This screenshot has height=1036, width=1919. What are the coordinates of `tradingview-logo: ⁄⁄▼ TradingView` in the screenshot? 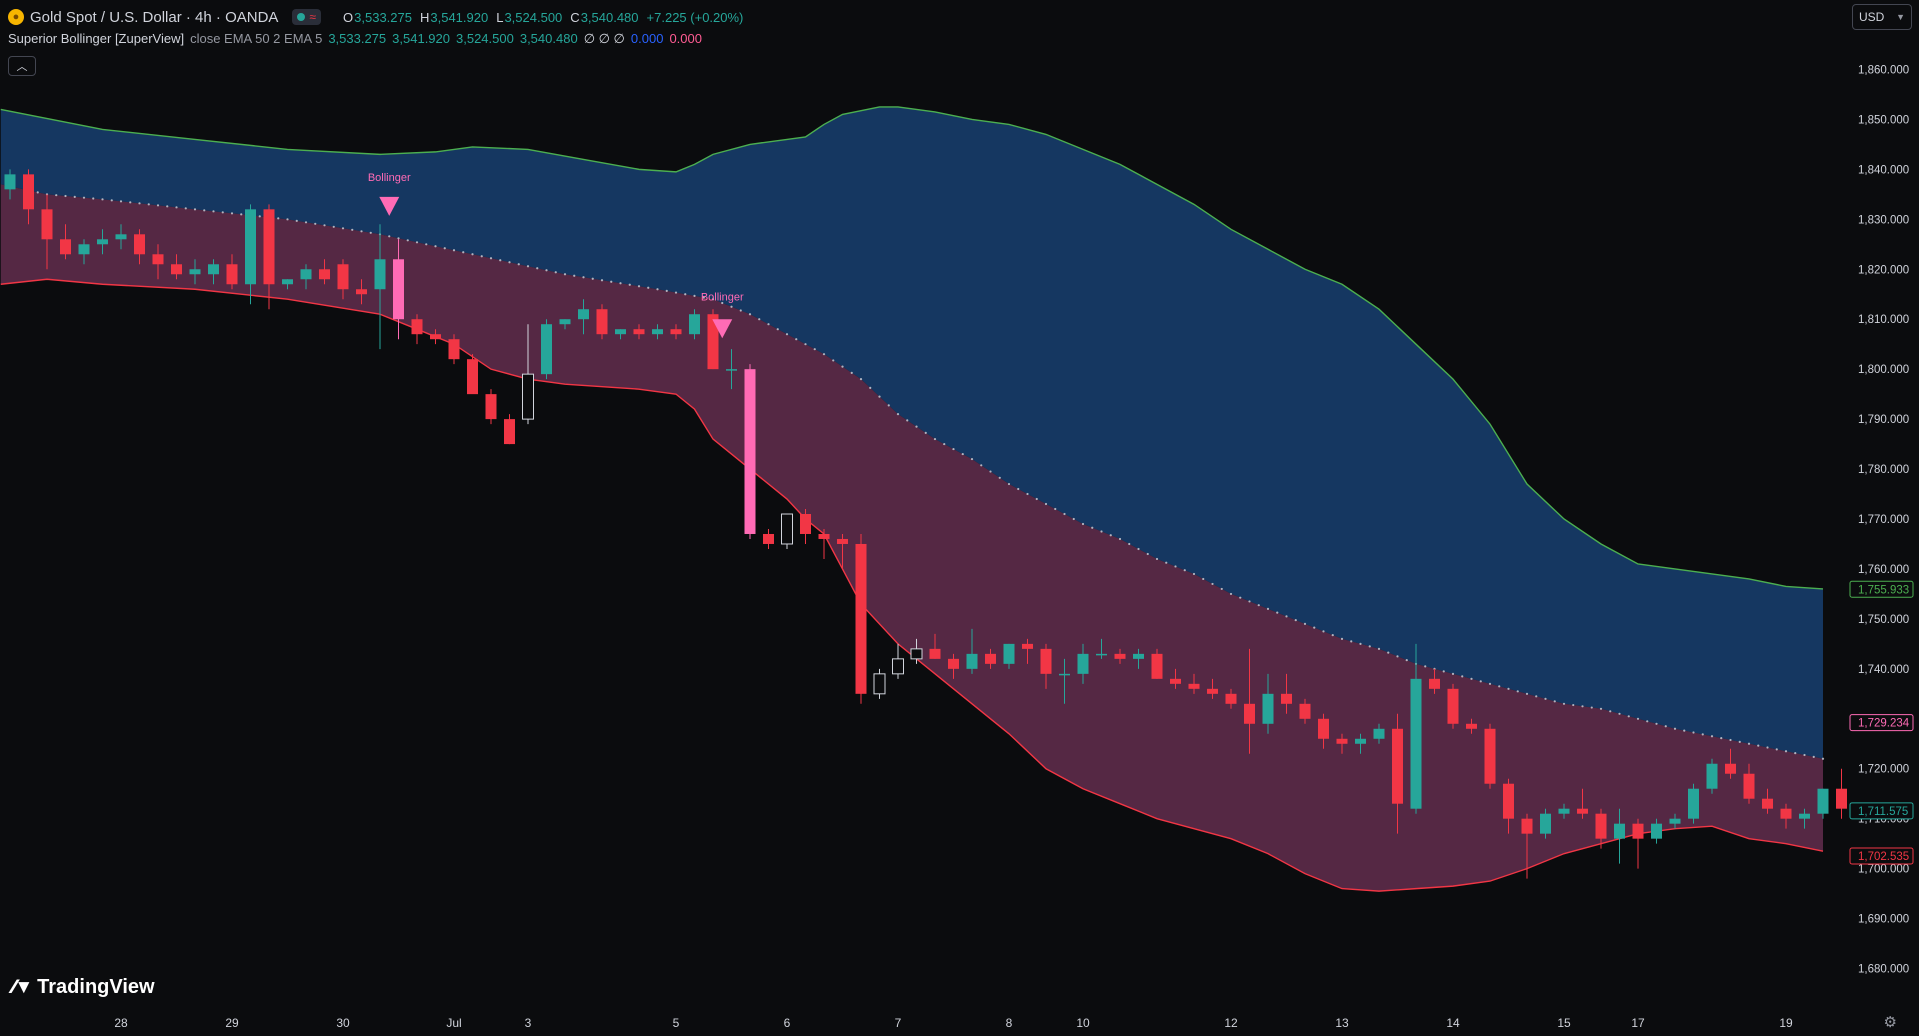 It's located at (83, 987).